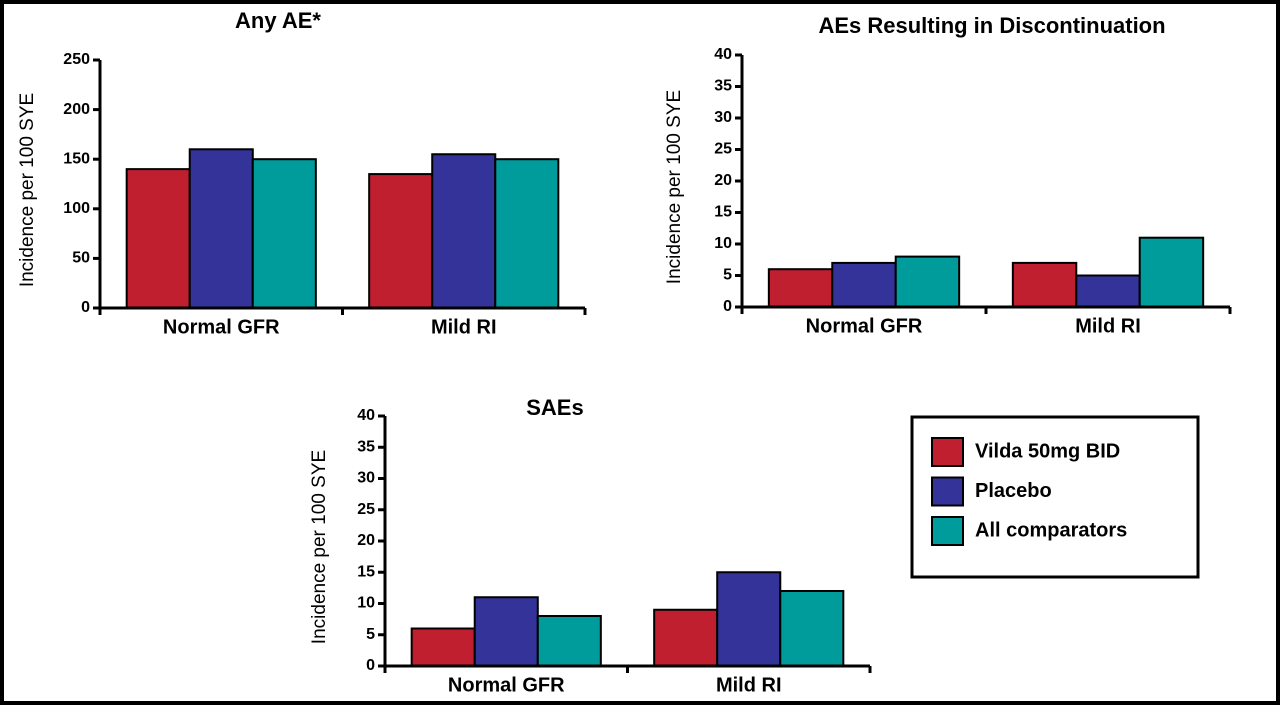 This screenshot has height=705, width=1280. I want to click on chart-title: SAEs, so click(554, 407).